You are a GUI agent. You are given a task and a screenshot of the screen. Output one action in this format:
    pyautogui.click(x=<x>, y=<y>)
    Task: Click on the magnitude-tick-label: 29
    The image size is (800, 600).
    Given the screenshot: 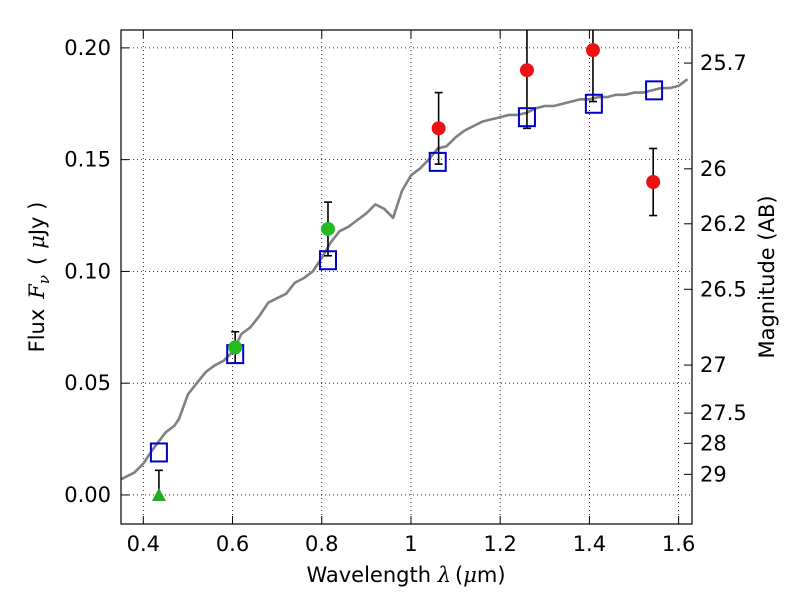 What is the action you would take?
    pyautogui.click(x=713, y=474)
    